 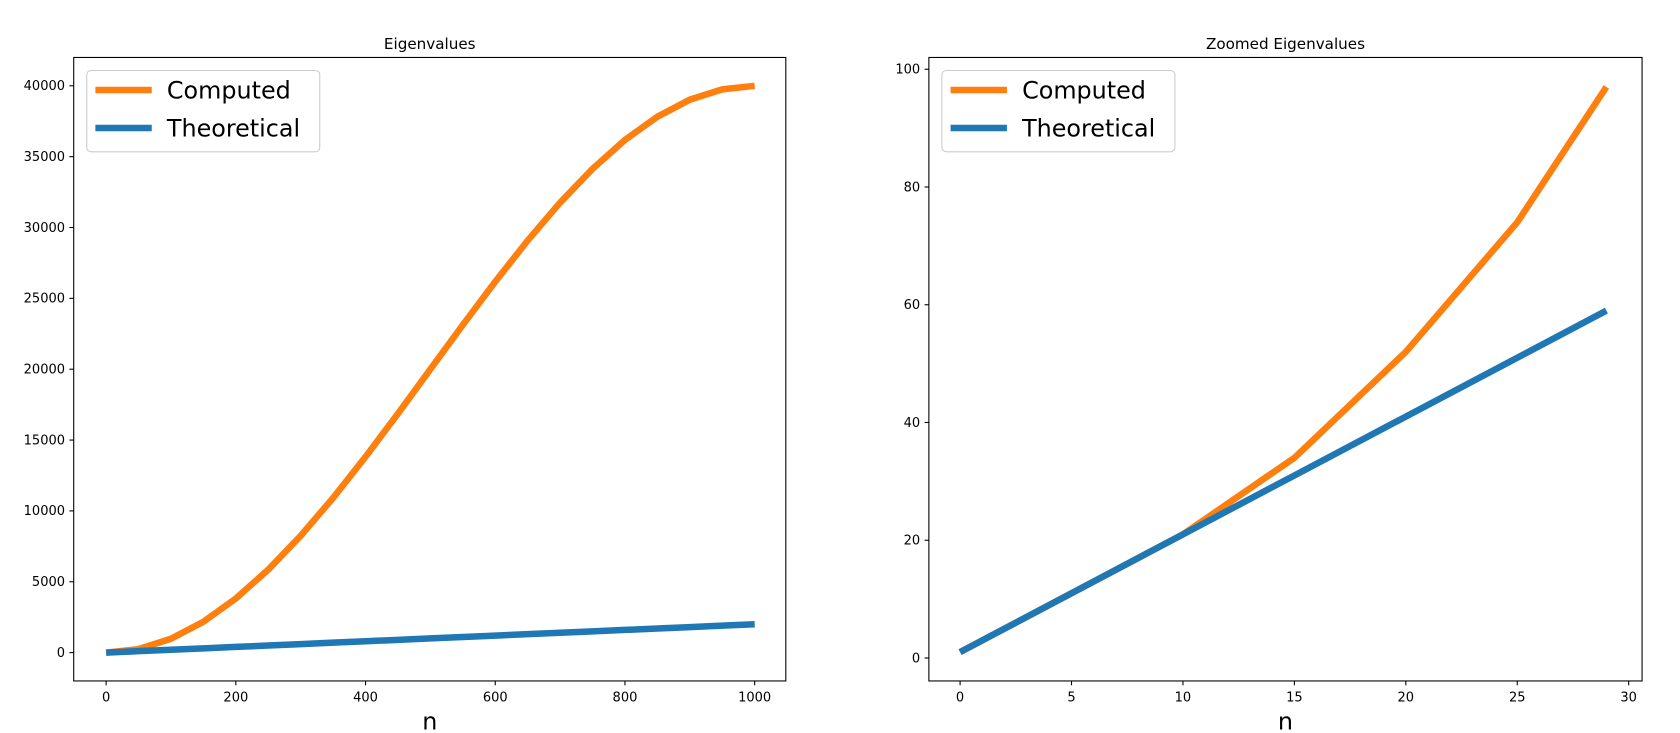 I want to click on x-tick-label: 15, so click(x=1294, y=698).